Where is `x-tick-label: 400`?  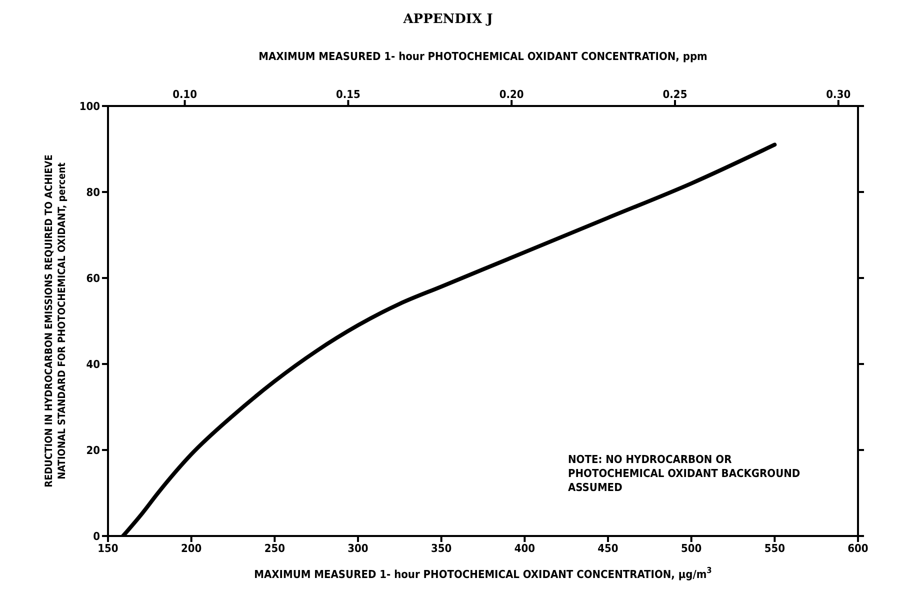 x-tick-label: 400 is located at coordinates (525, 548).